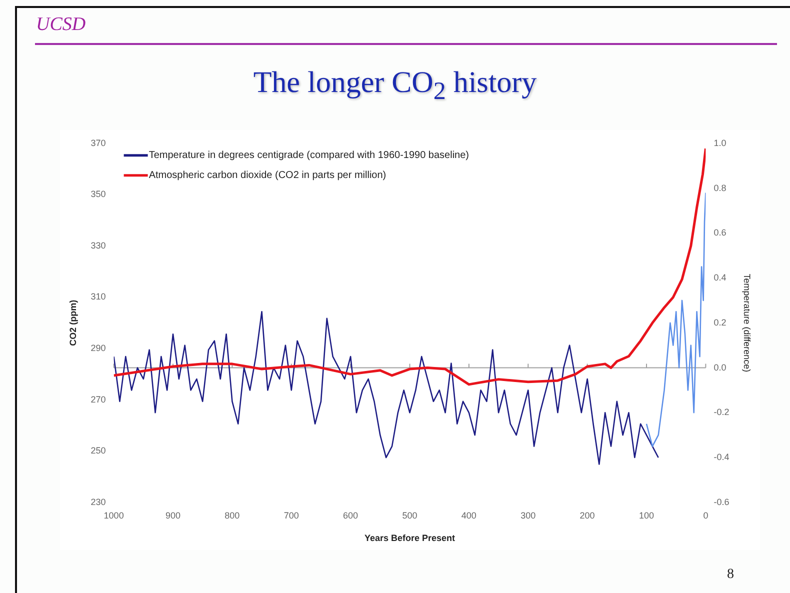 The image size is (790, 593). Describe the element at coordinates (73, 323) in the screenshot. I see `y-axis-title: CO2 (ppm)` at that location.